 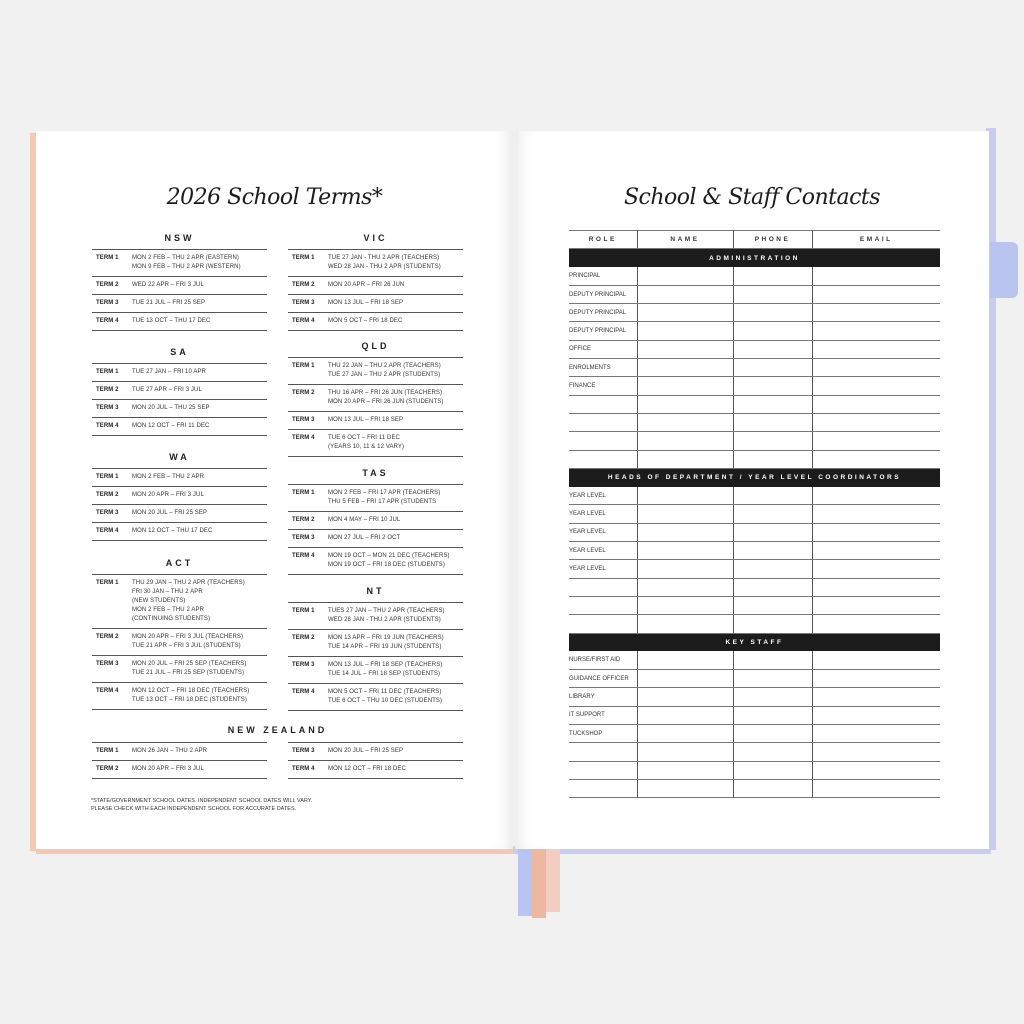 I want to click on page-title: 2026 School Terms*, so click(x=274, y=197).